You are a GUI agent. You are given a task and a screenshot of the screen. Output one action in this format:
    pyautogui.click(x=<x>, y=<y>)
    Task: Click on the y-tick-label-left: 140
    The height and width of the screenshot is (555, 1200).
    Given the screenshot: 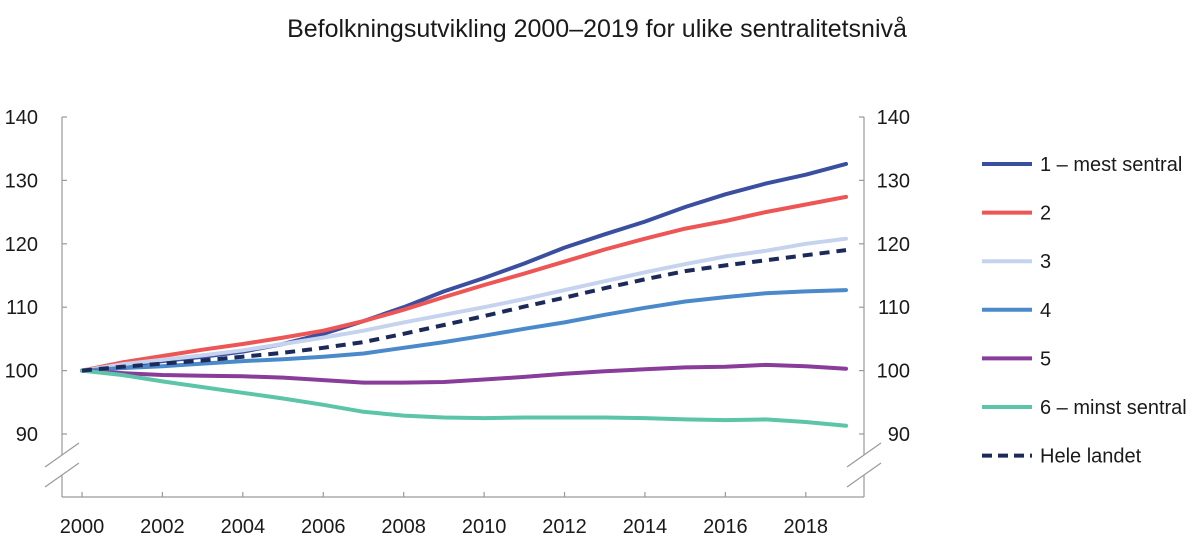 What is the action you would take?
    pyautogui.click(x=21, y=118)
    